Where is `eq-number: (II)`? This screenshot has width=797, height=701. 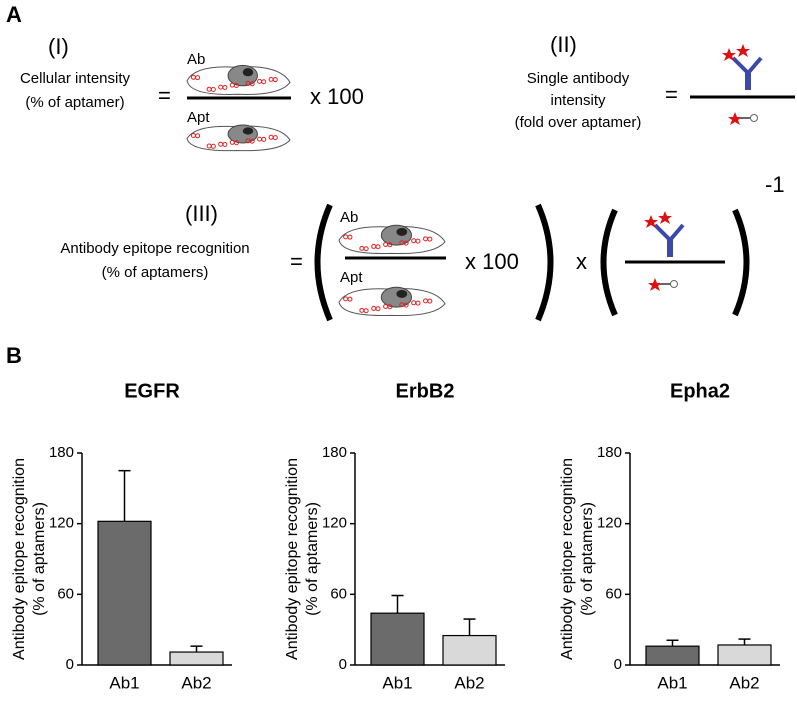 eq-number: (II) is located at coordinates (563, 44).